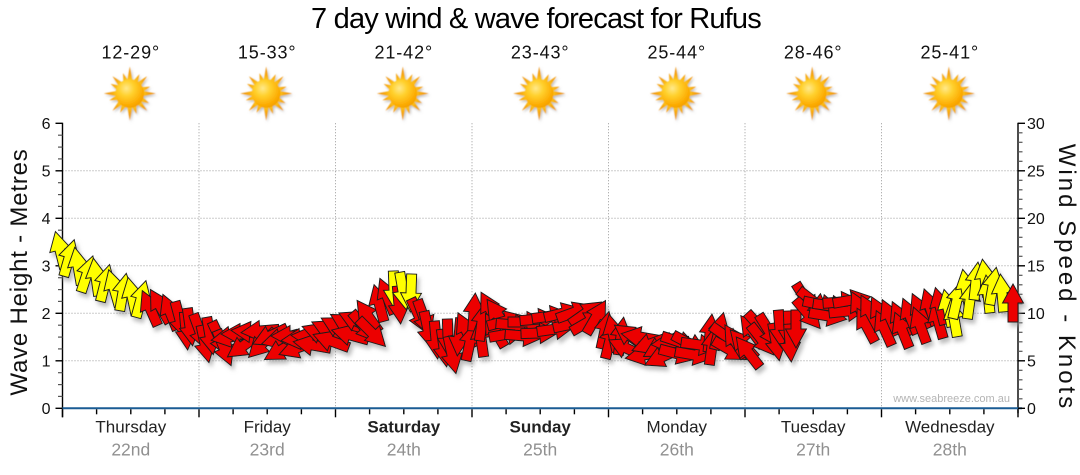 The height and width of the screenshot is (475, 1080). Describe the element at coordinates (130, 53) in the screenshot. I see `svg-text: 12-29°` at that location.